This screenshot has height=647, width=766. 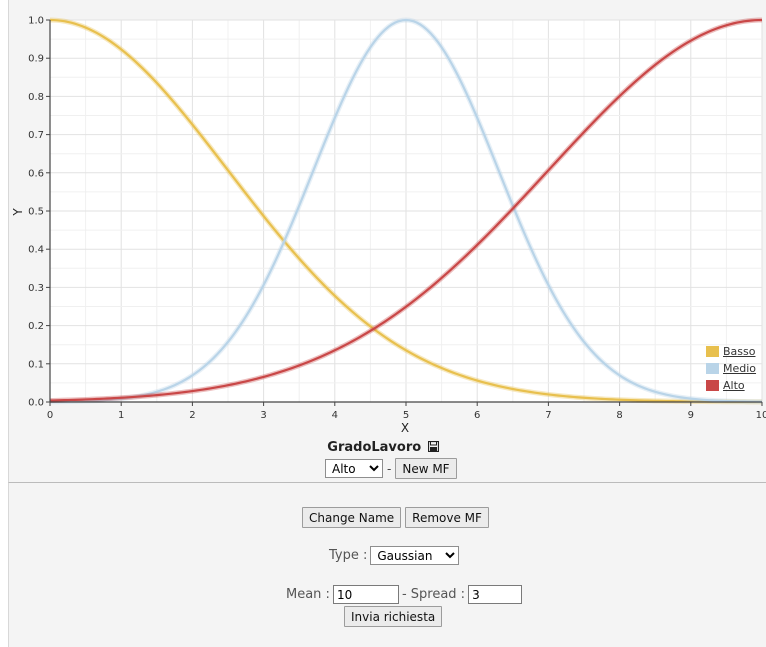 I want to click on type-row: Type : Gaussian, so click(x=394, y=555).